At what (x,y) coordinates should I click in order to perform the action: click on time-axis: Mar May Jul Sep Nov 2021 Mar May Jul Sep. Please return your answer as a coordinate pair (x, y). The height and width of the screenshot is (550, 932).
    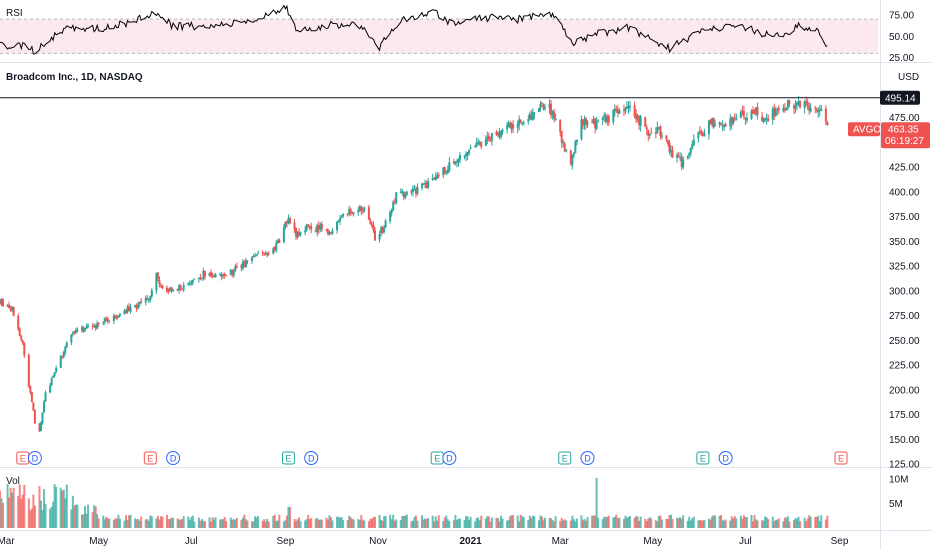
    Looking at the image, I should click on (424, 541).